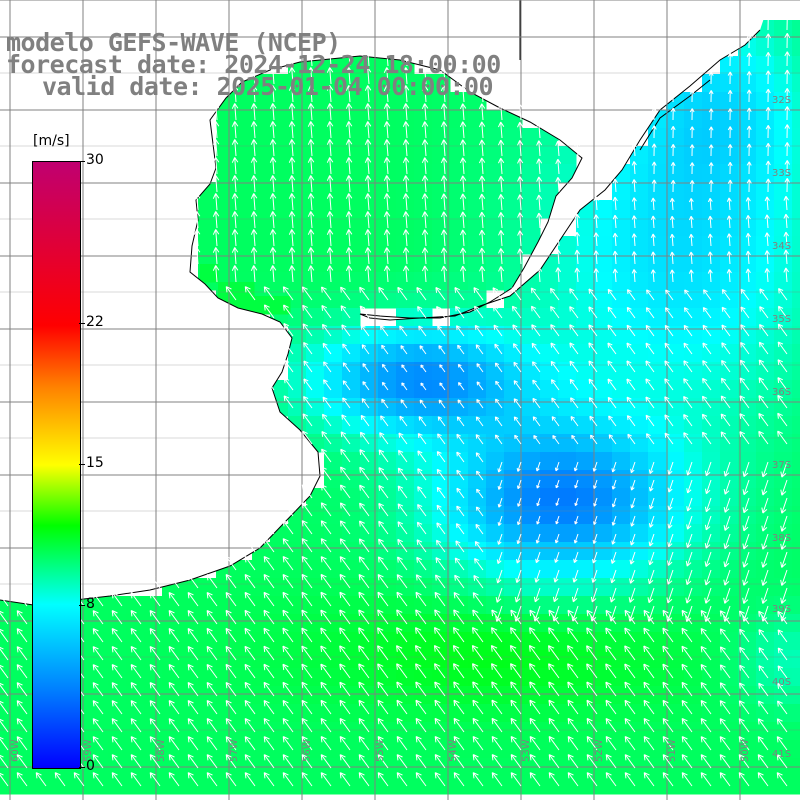 The height and width of the screenshot is (800, 800). What do you see at coordinates (173, 42) in the screenshot?
I see `model-title: modelo GEFS-WAVE (NCEP)` at bounding box center [173, 42].